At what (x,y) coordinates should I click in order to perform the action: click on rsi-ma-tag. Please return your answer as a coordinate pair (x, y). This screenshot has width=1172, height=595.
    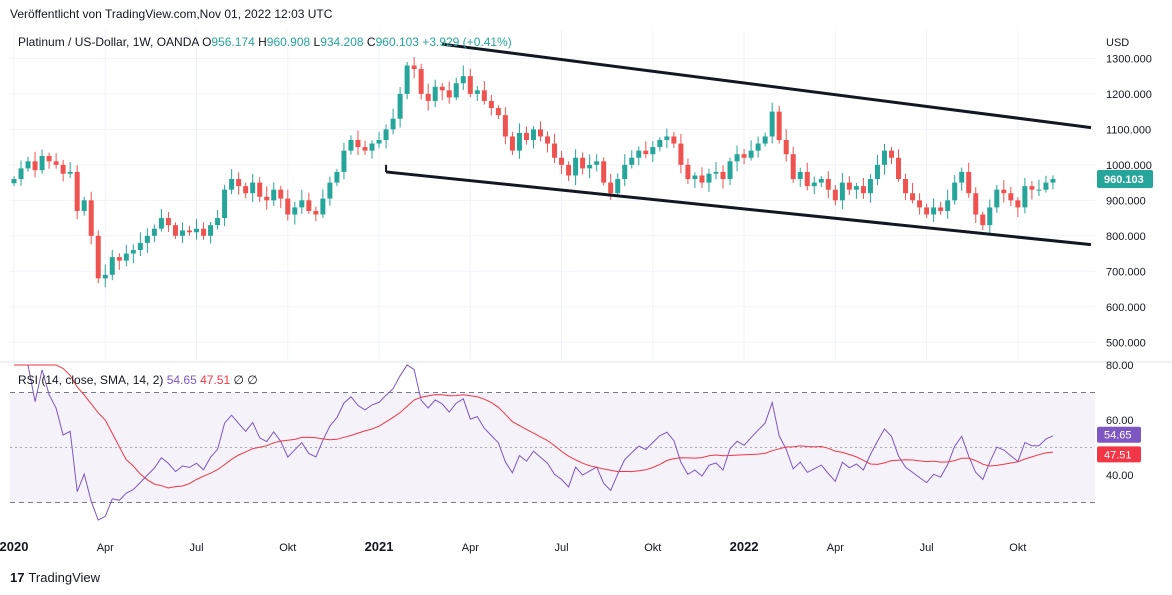
    Looking at the image, I should click on (1119, 454).